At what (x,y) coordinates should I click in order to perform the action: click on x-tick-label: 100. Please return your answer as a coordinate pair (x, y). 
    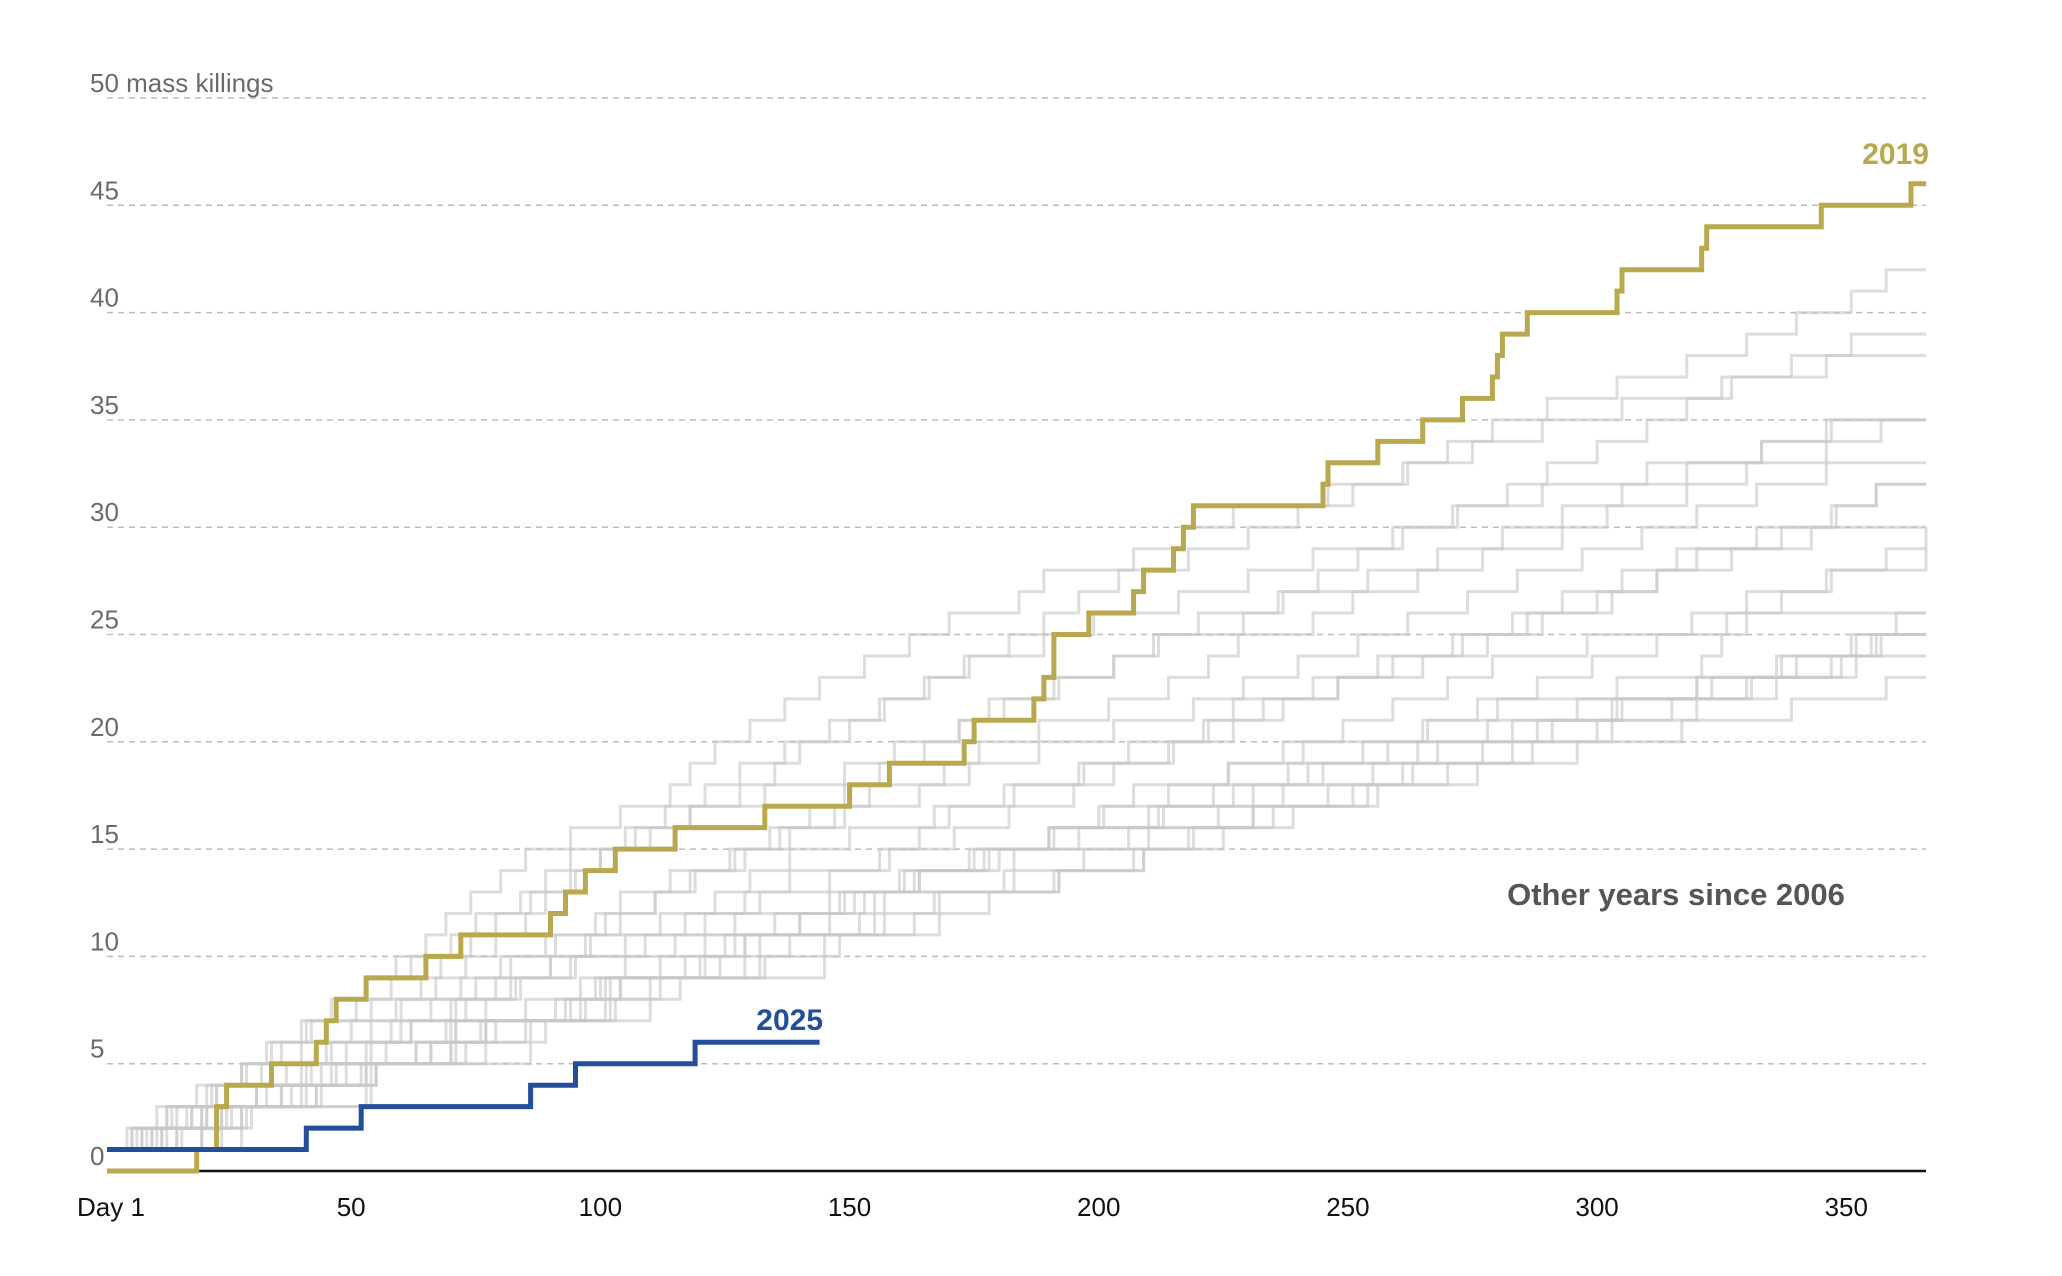
    Looking at the image, I should click on (600, 1207).